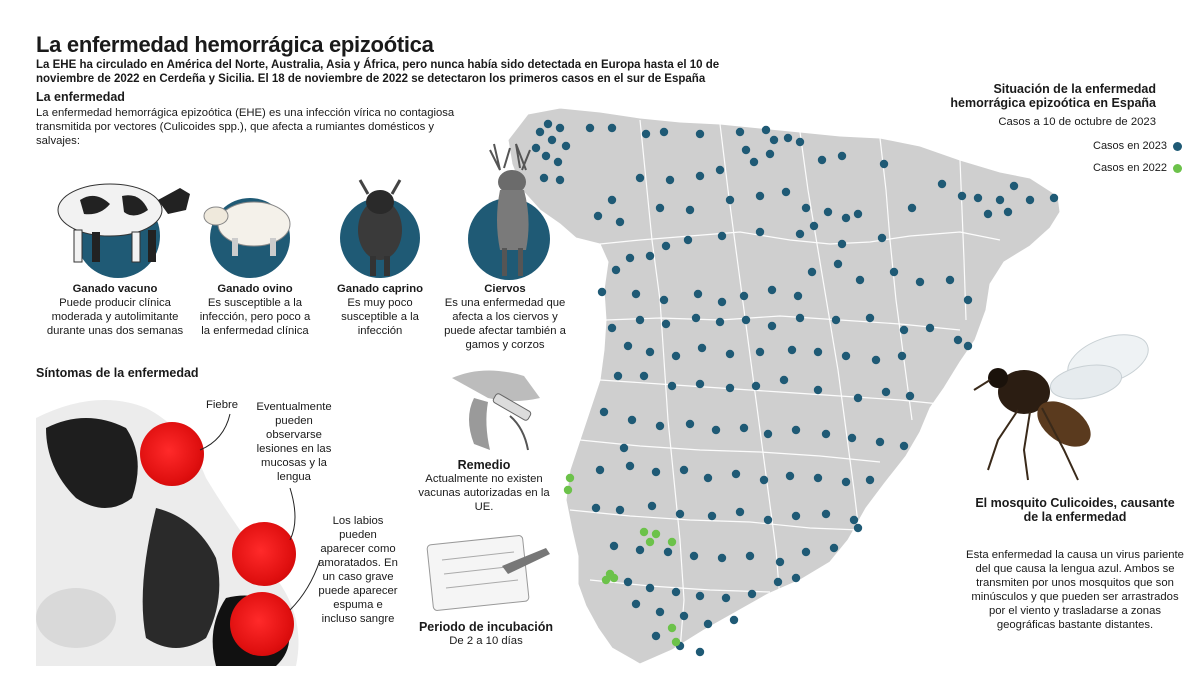 The width and height of the screenshot is (1200, 690). I want to click on legend-2022-label: Casos en 2022, so click(1130, 168).